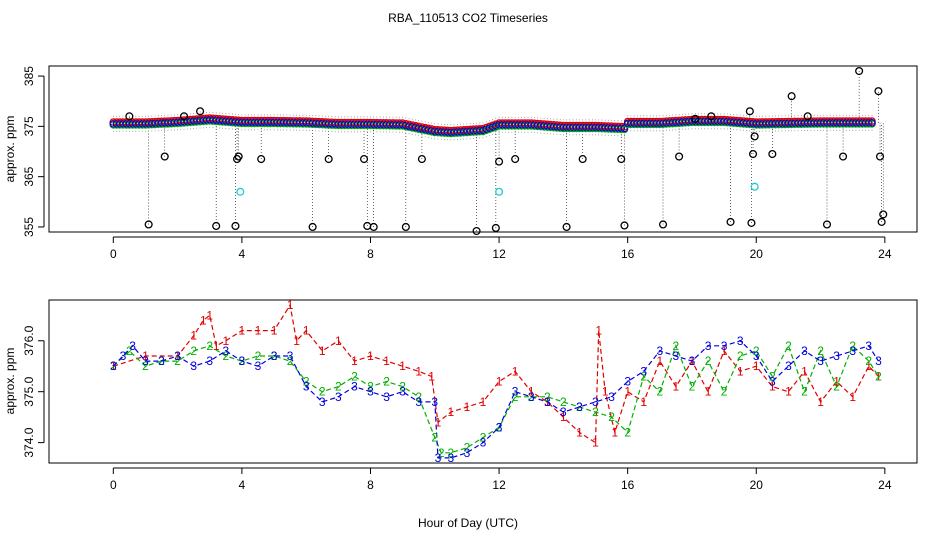 Image resolution: width=936 pixels, height=540 pixels. I want to click on y-tick-label: 355, so click(29, 227).